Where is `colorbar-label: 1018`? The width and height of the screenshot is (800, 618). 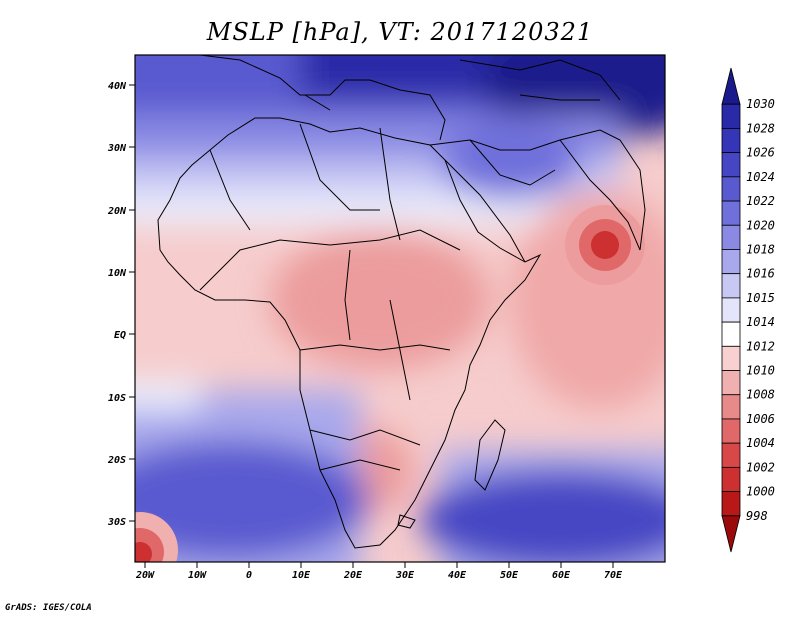 colorbar-label: 1018 is located at coordinates (760, 249).